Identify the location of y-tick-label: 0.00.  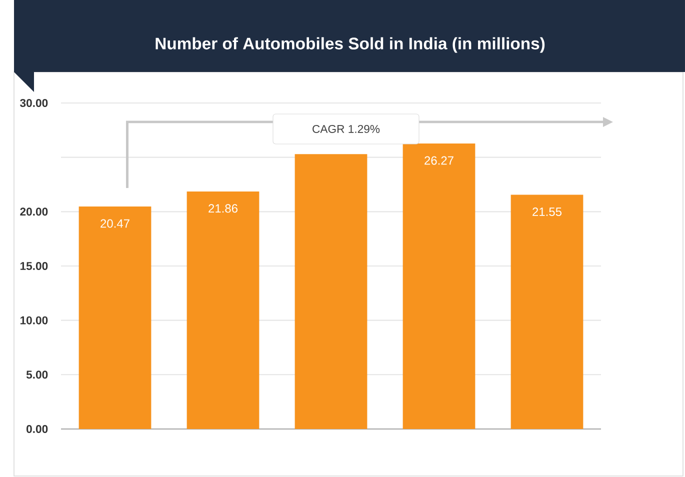
(37, 428).